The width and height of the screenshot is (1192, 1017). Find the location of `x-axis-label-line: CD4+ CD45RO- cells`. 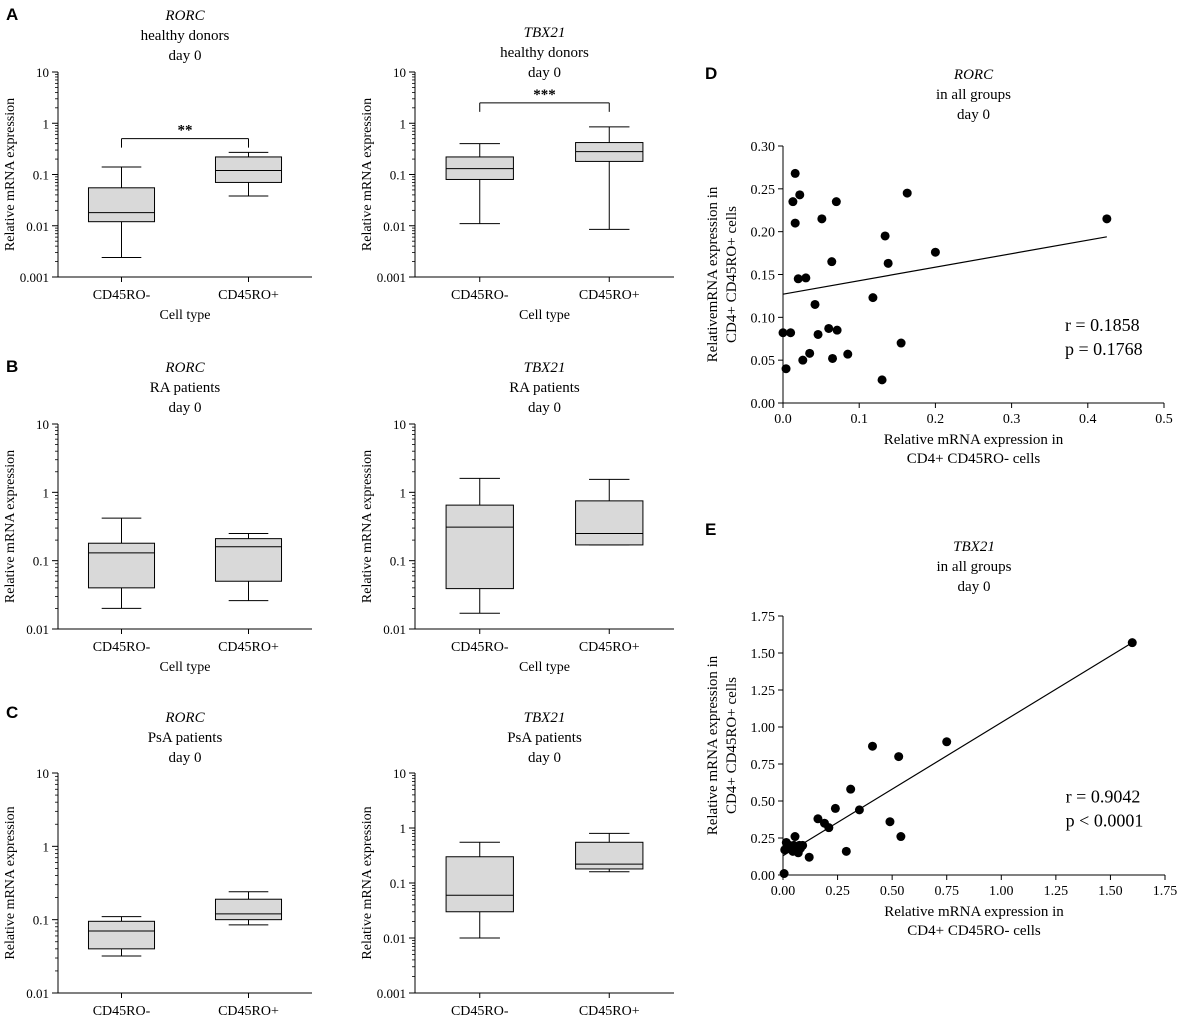

x-axis-label-line: CD4+ CD45RO- cells is located at coordinates (974, 931).